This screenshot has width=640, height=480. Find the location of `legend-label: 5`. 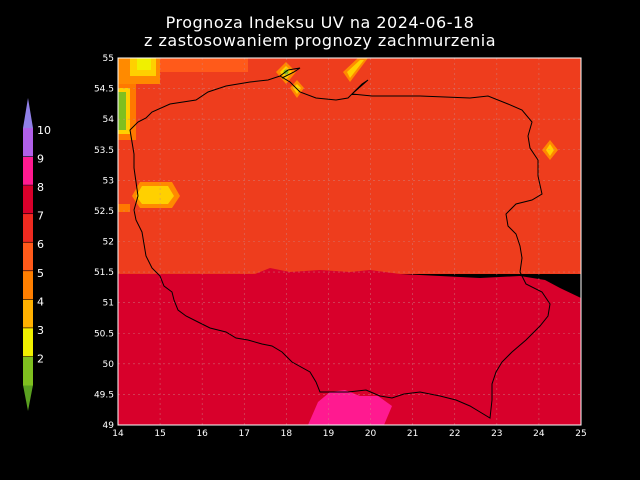

legend-label: 5 is located at coordinates (40, 273).